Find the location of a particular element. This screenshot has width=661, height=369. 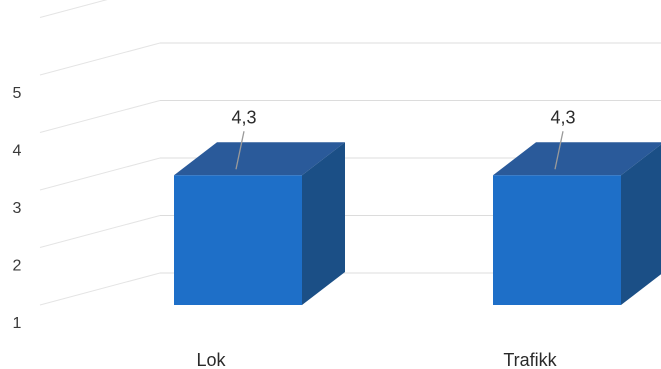

y-tick-label: 1 is located at coordinates (17, 323).